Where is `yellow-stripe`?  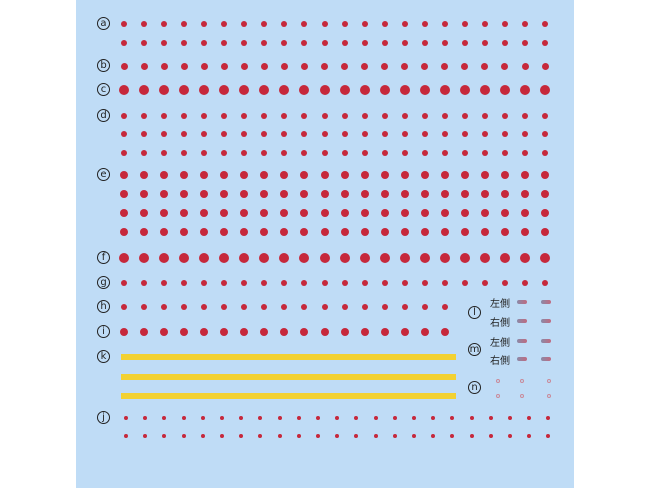
yellow-stripe is located at coordinates (288, 377).